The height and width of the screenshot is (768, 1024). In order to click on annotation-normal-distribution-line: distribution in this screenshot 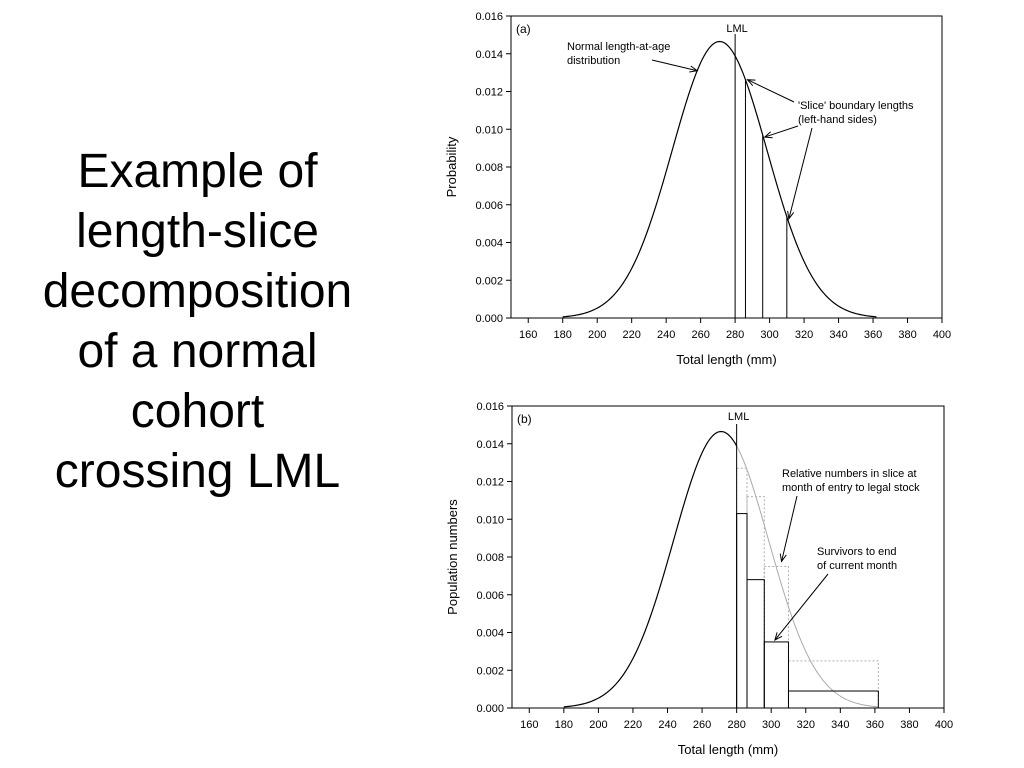, I will do `click(593, 61)`.